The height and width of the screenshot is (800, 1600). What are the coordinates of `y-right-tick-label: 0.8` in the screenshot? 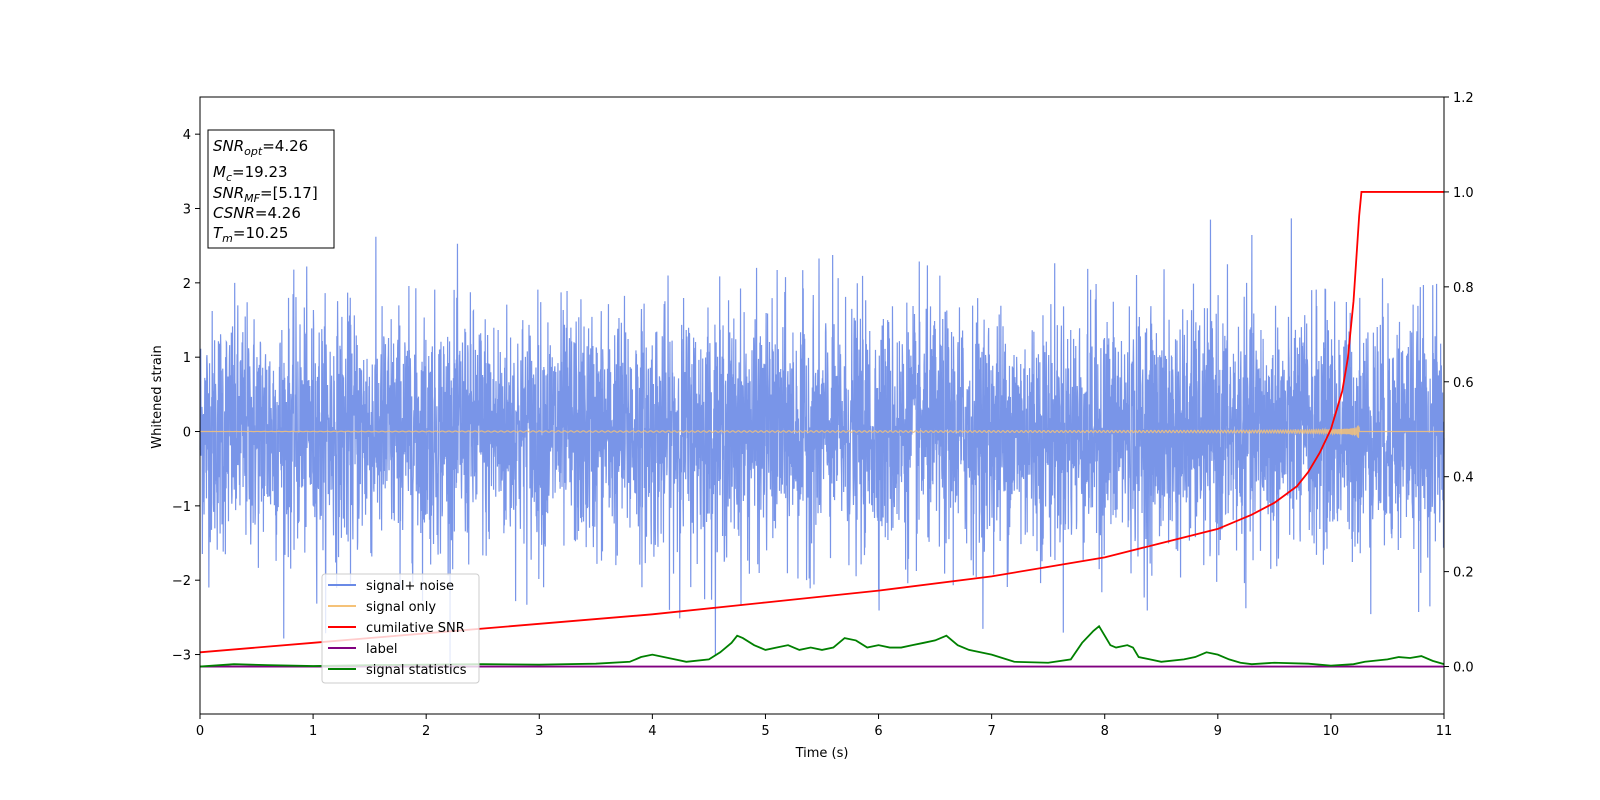 It's located at (1463, 288).